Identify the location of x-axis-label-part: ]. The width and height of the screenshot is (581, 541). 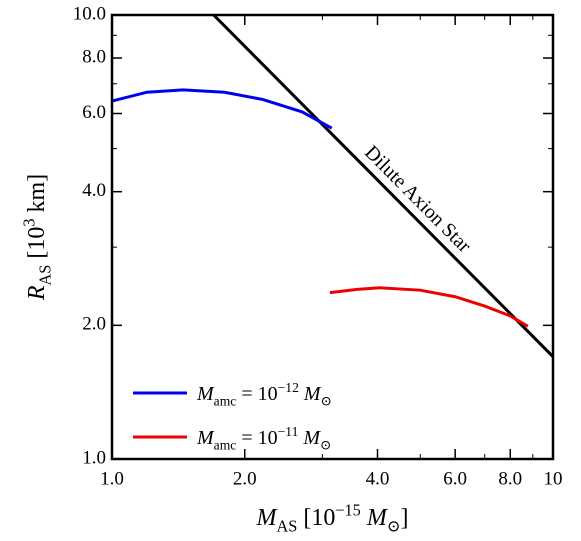
(405, 518).